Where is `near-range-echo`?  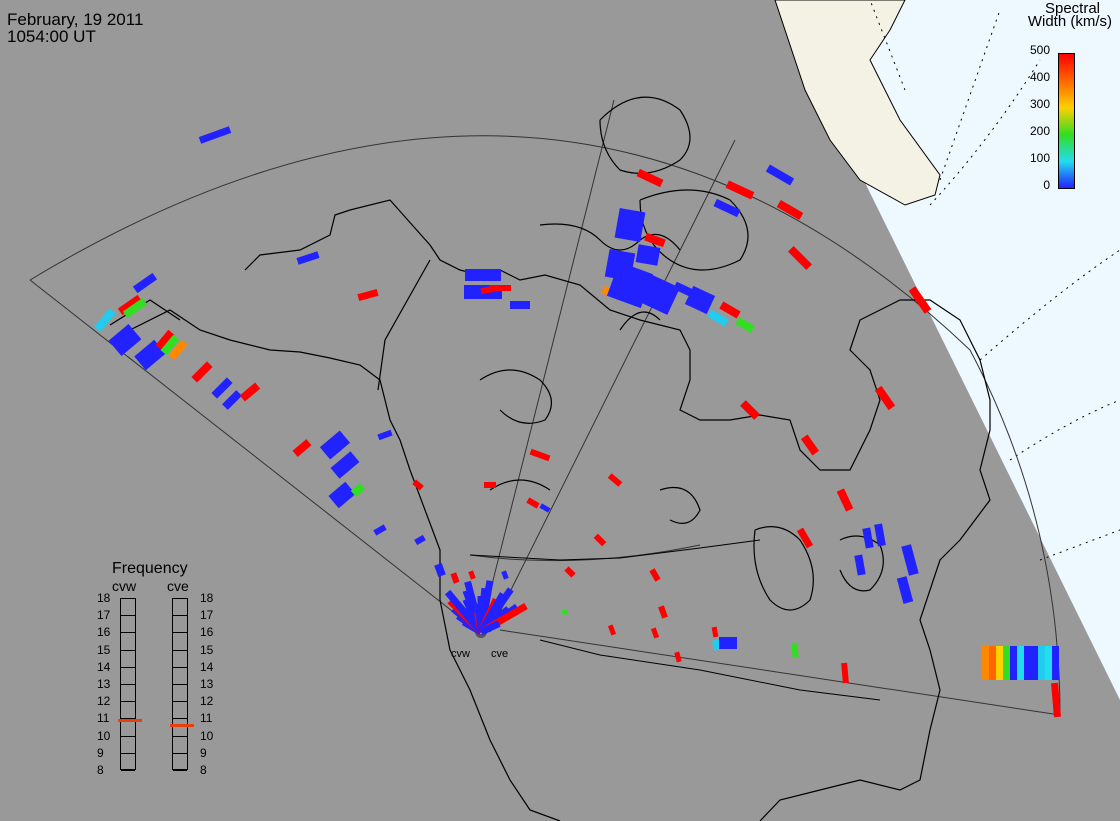 near-range-echo is located at coordinates (490, 628).